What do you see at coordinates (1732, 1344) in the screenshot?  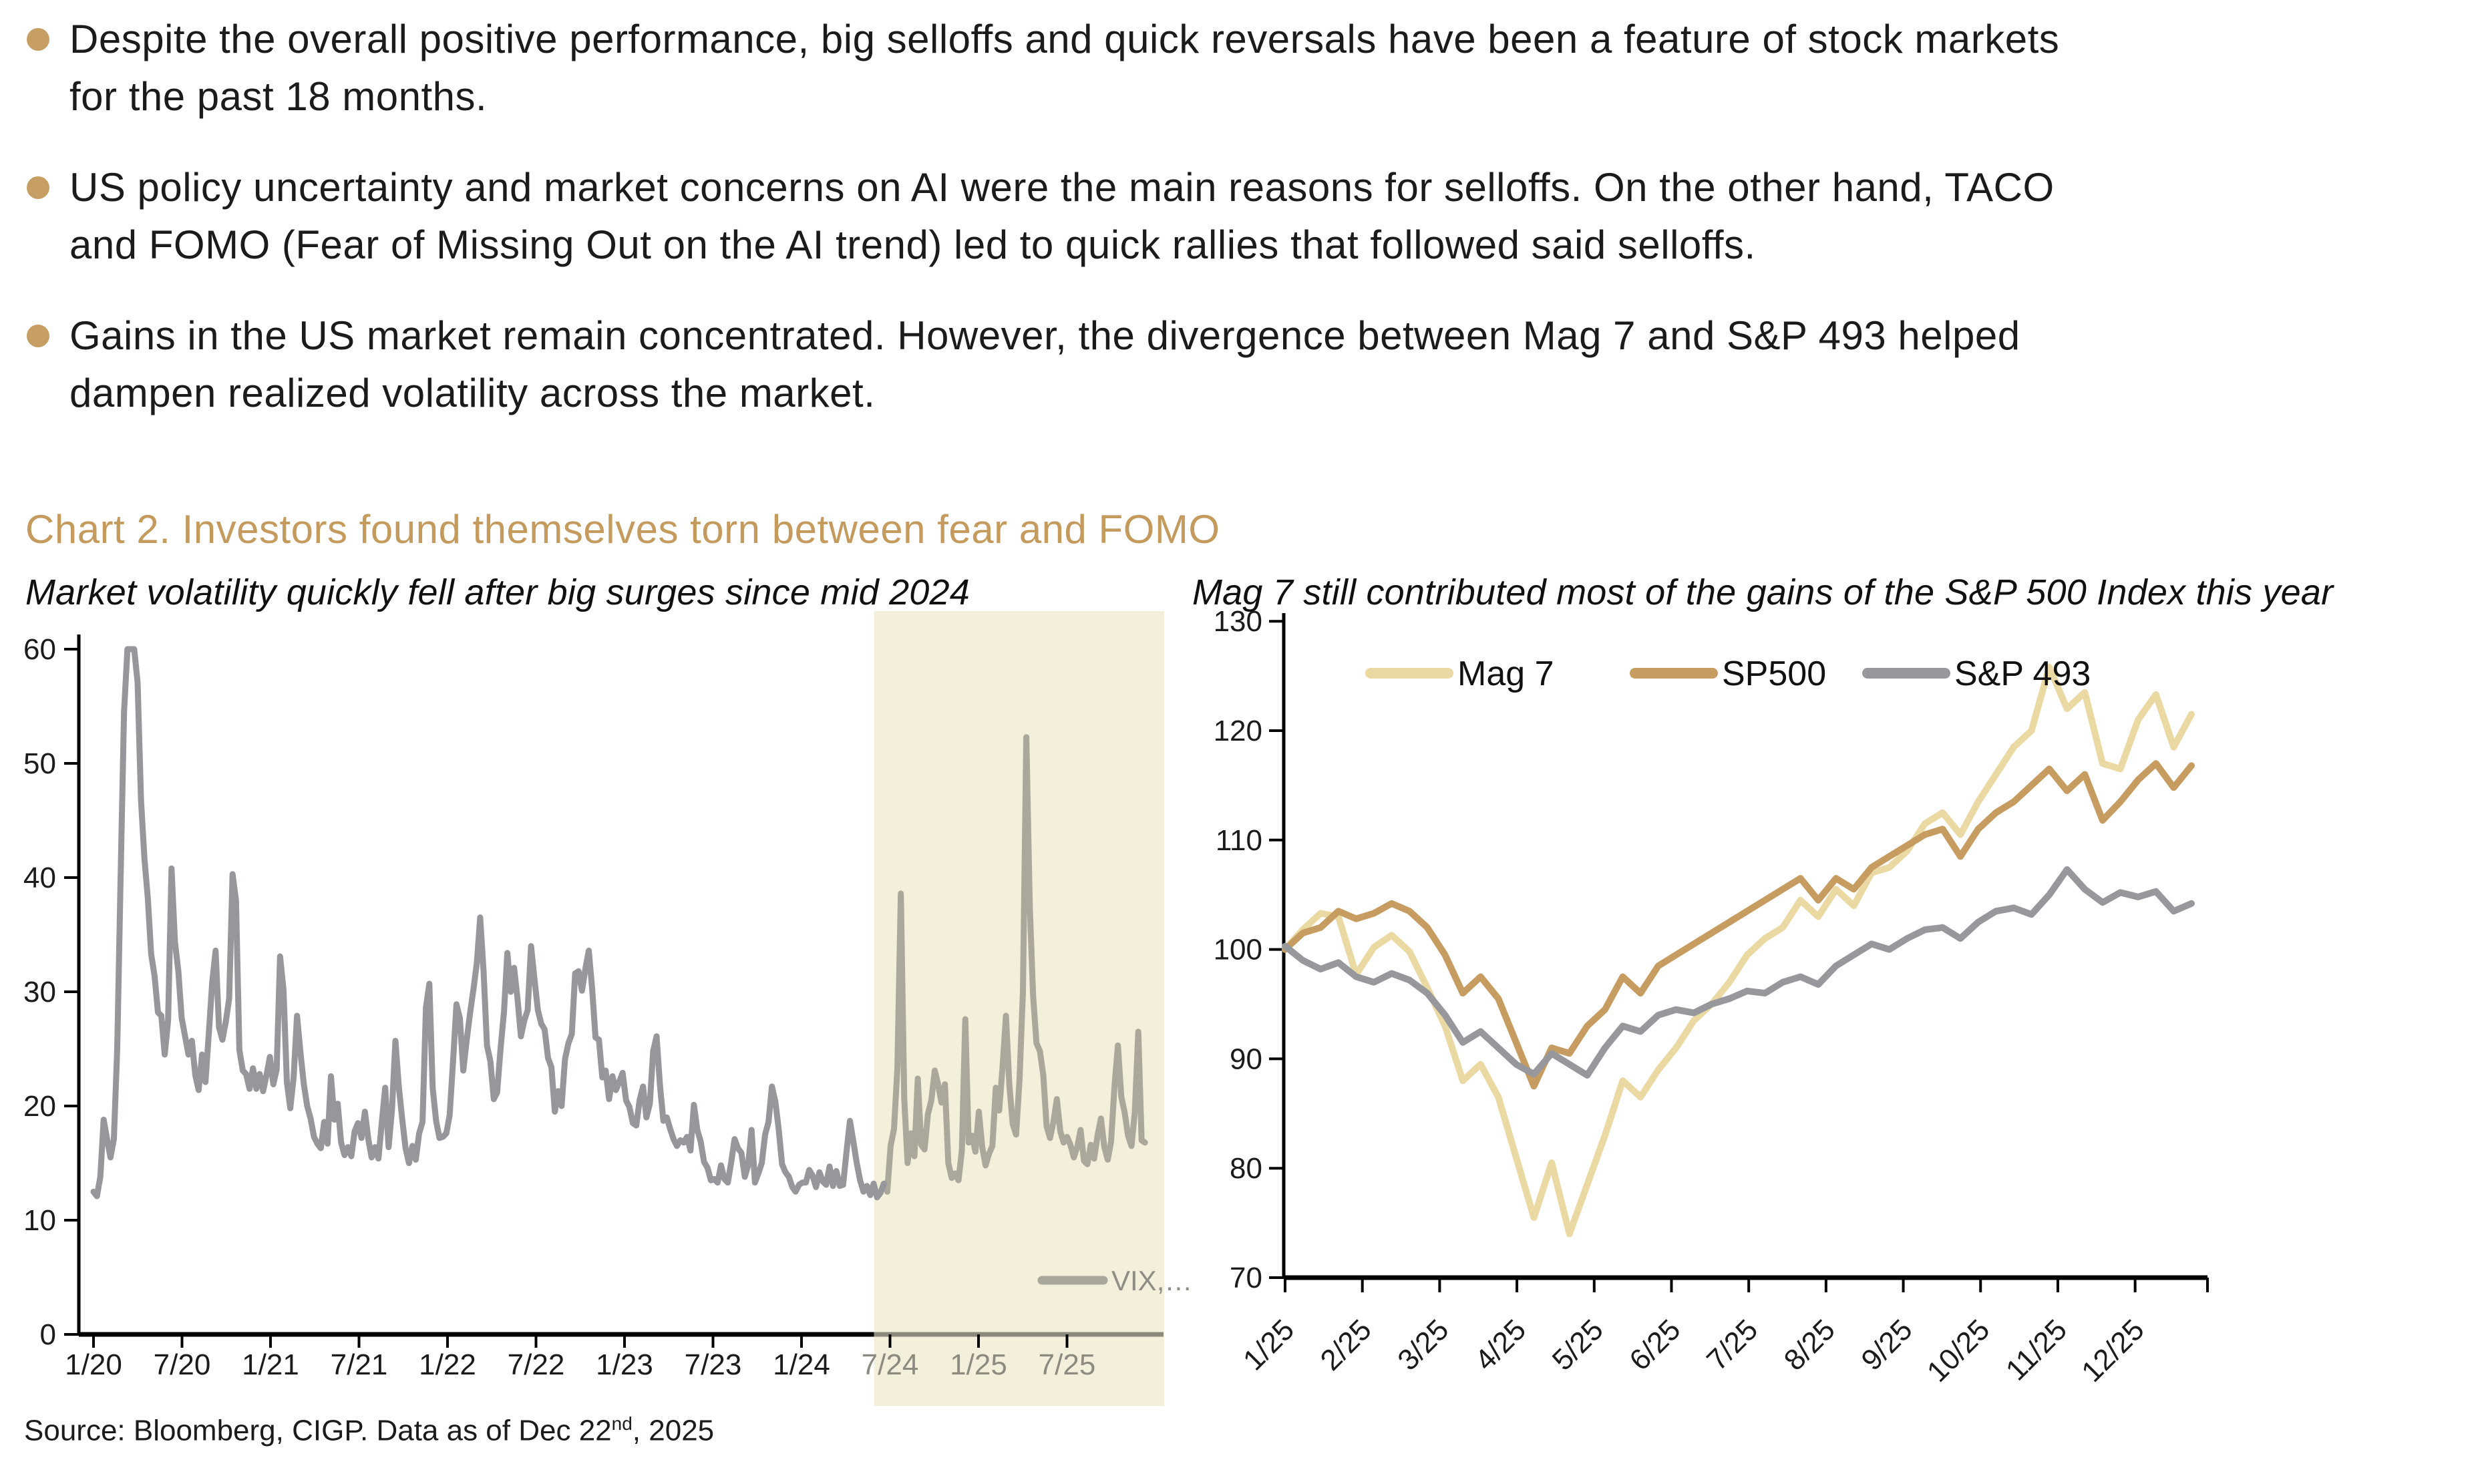 I see `right-x-tick-label: 7/25` at bounding box center [1732, 1344].